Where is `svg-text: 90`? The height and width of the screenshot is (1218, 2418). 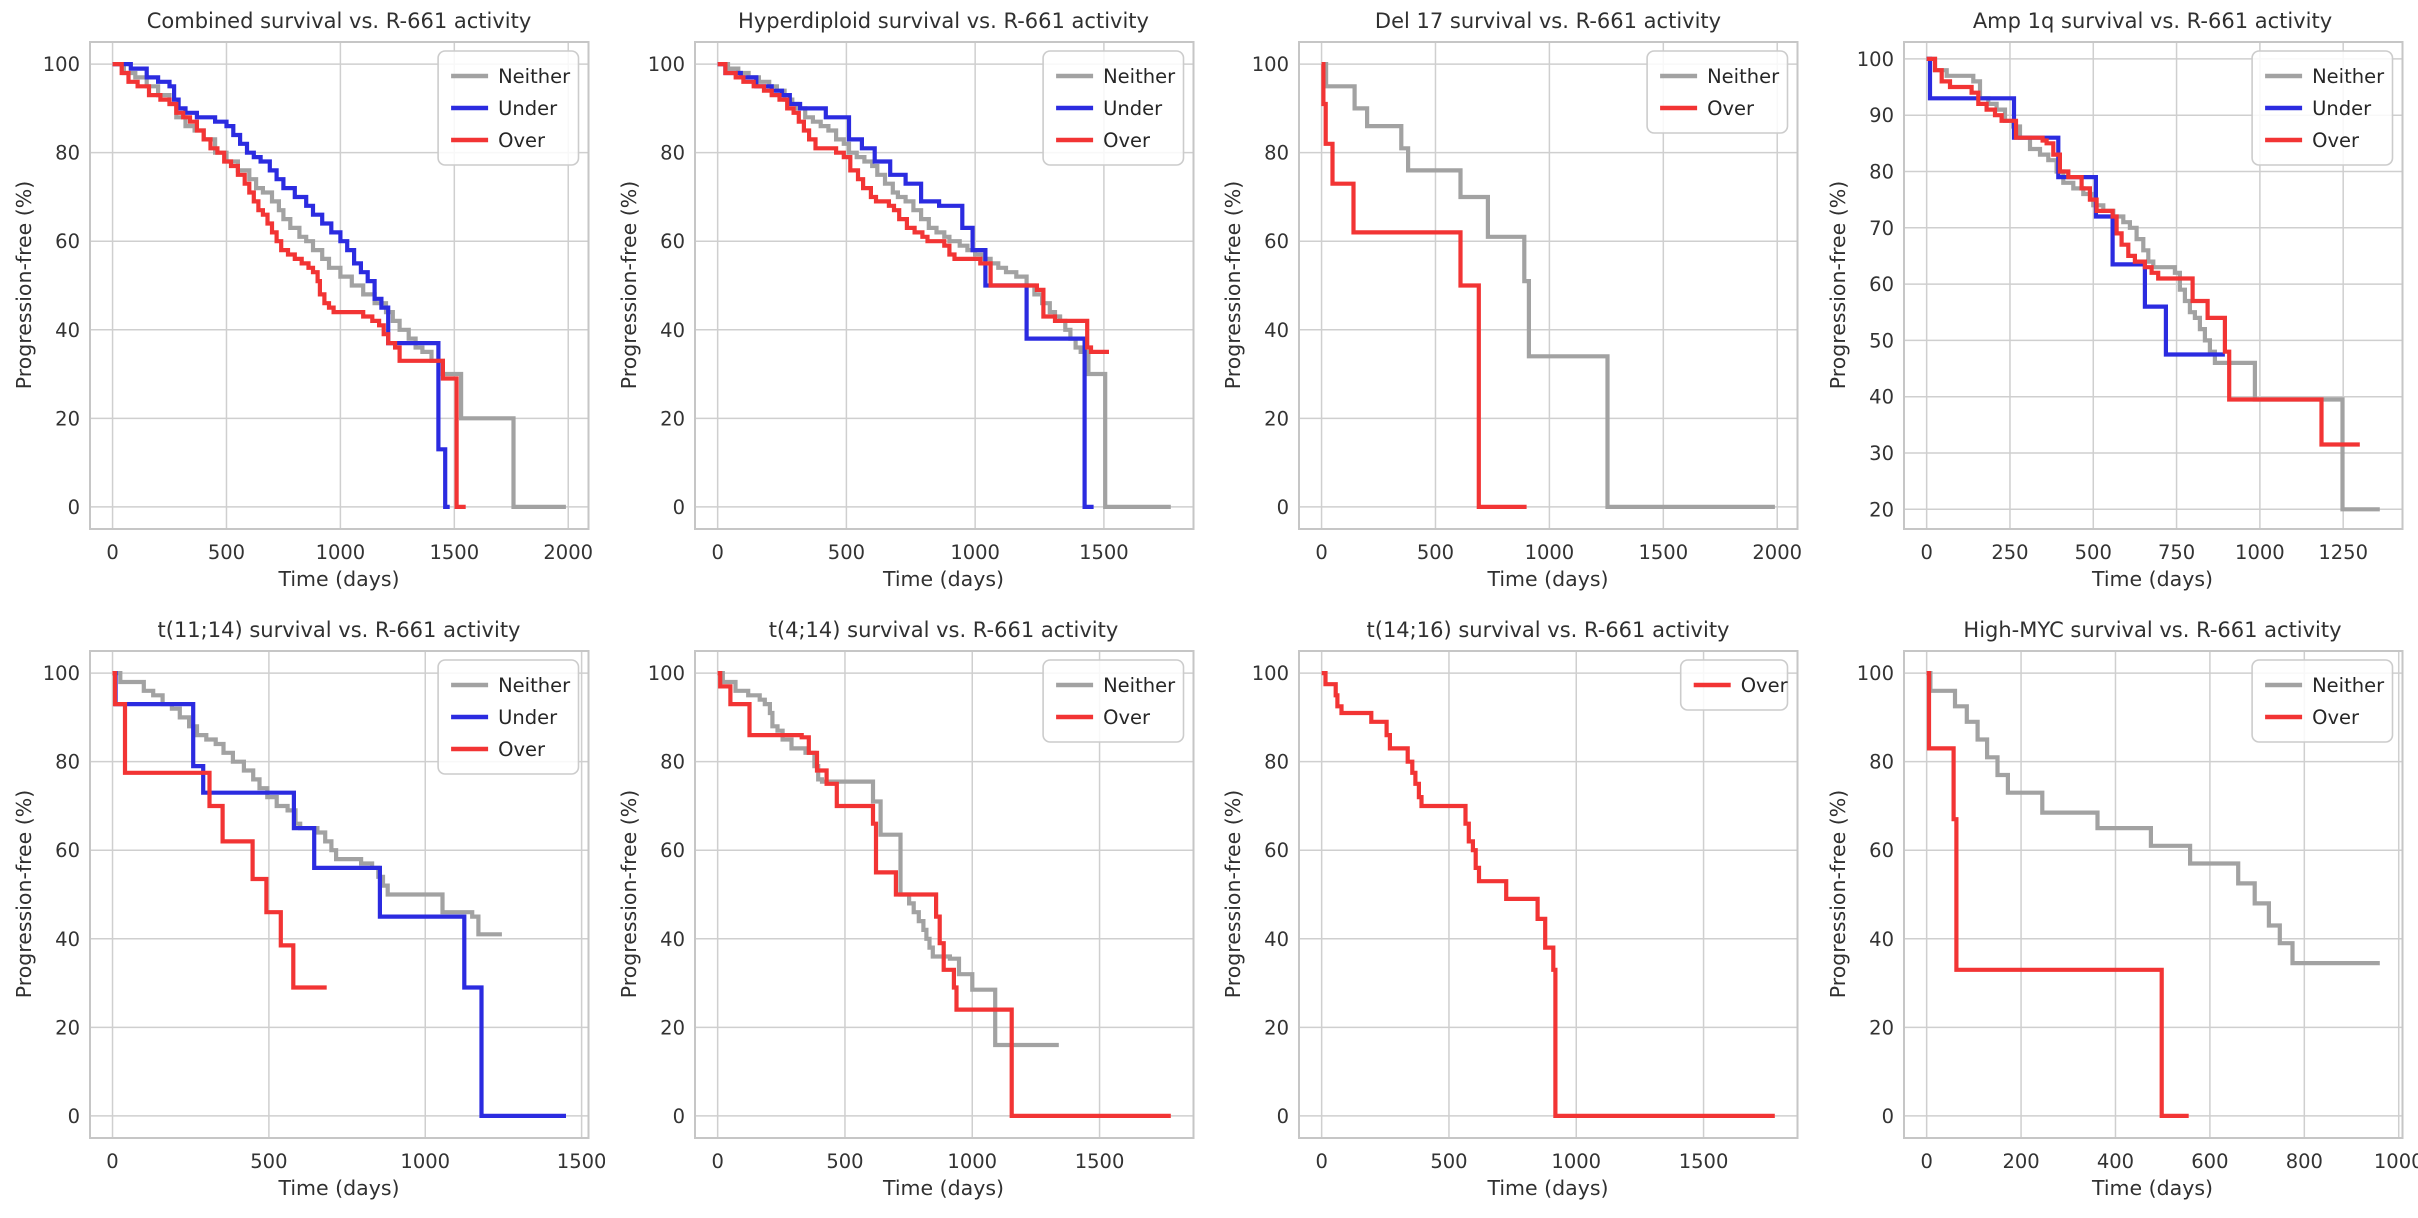 svg-text: 90 is located at coordinates (1881, 115).